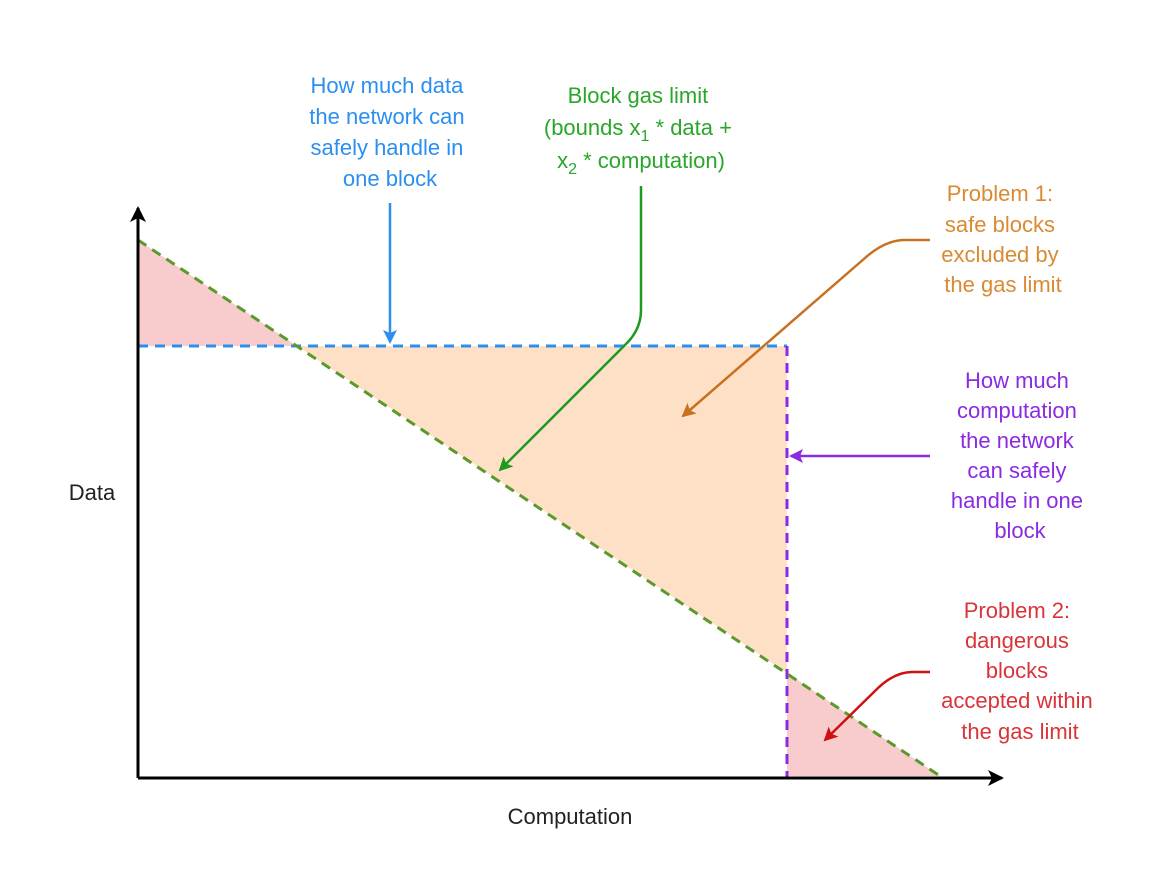 The image size is (1156, 875). I want to click on problem2-arrow, so click(876, 706).